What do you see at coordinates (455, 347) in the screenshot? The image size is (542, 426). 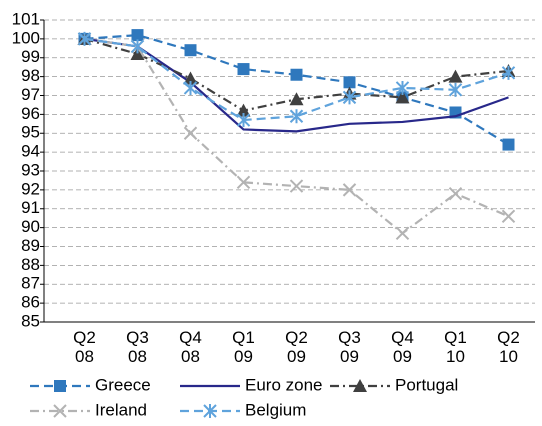 I see `x-tick-label: Q1 10` at bounding box center [455, 347].